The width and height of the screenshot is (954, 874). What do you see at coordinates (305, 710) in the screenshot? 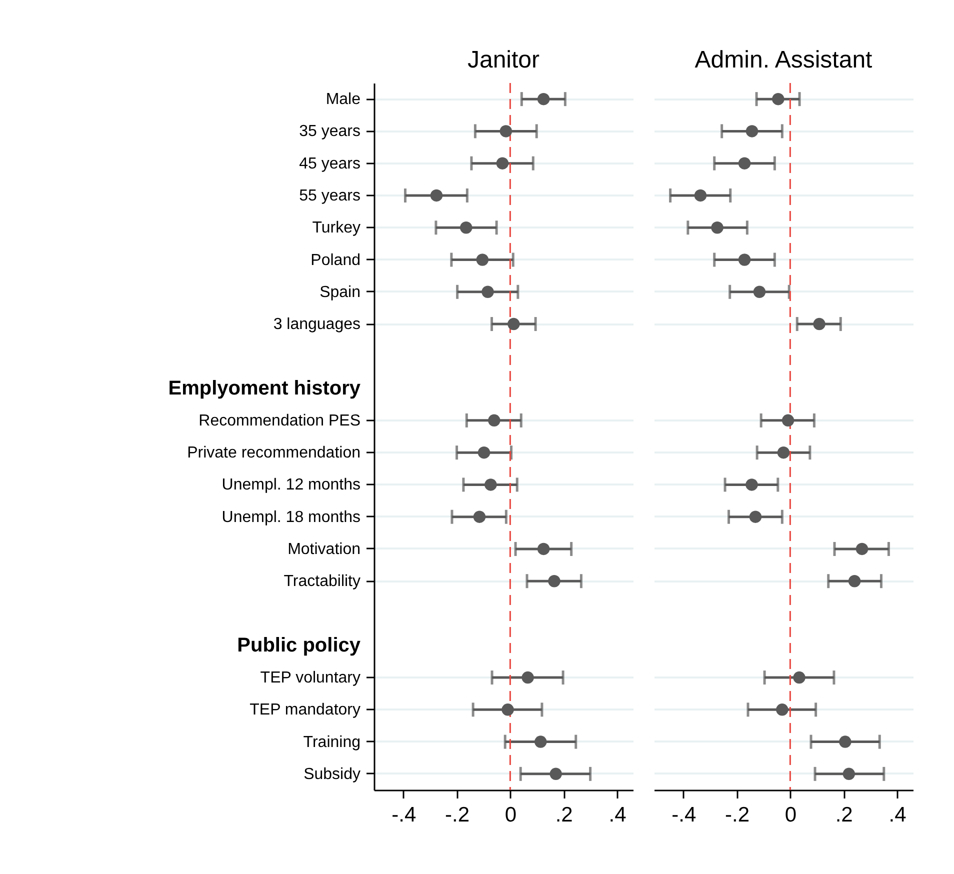
I see `y-tick-label: TEP mandatory` at bounding box center [305, 710].